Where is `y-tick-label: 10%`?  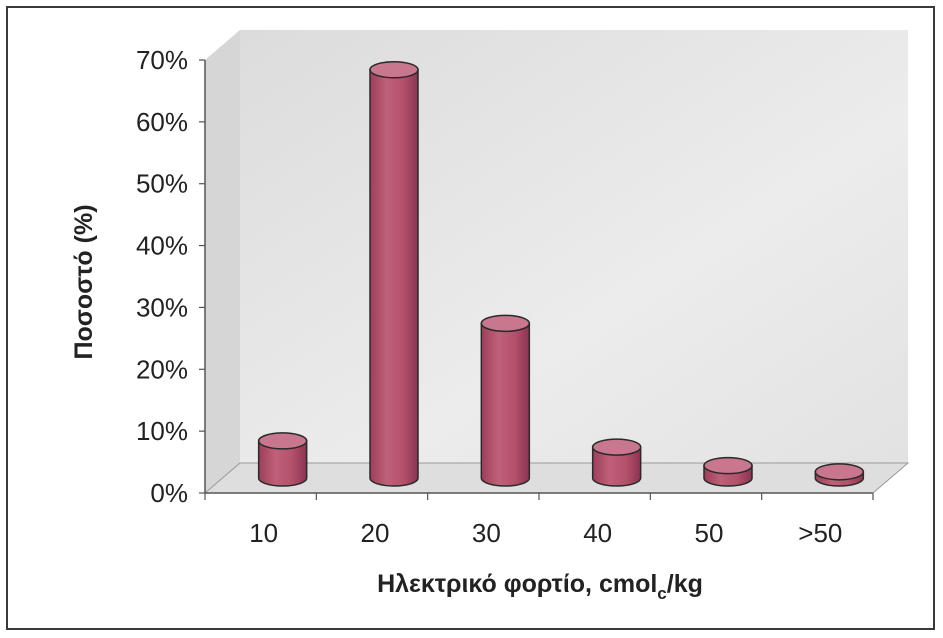
y-tick-label: 10% is located at coordinates (162, 431).